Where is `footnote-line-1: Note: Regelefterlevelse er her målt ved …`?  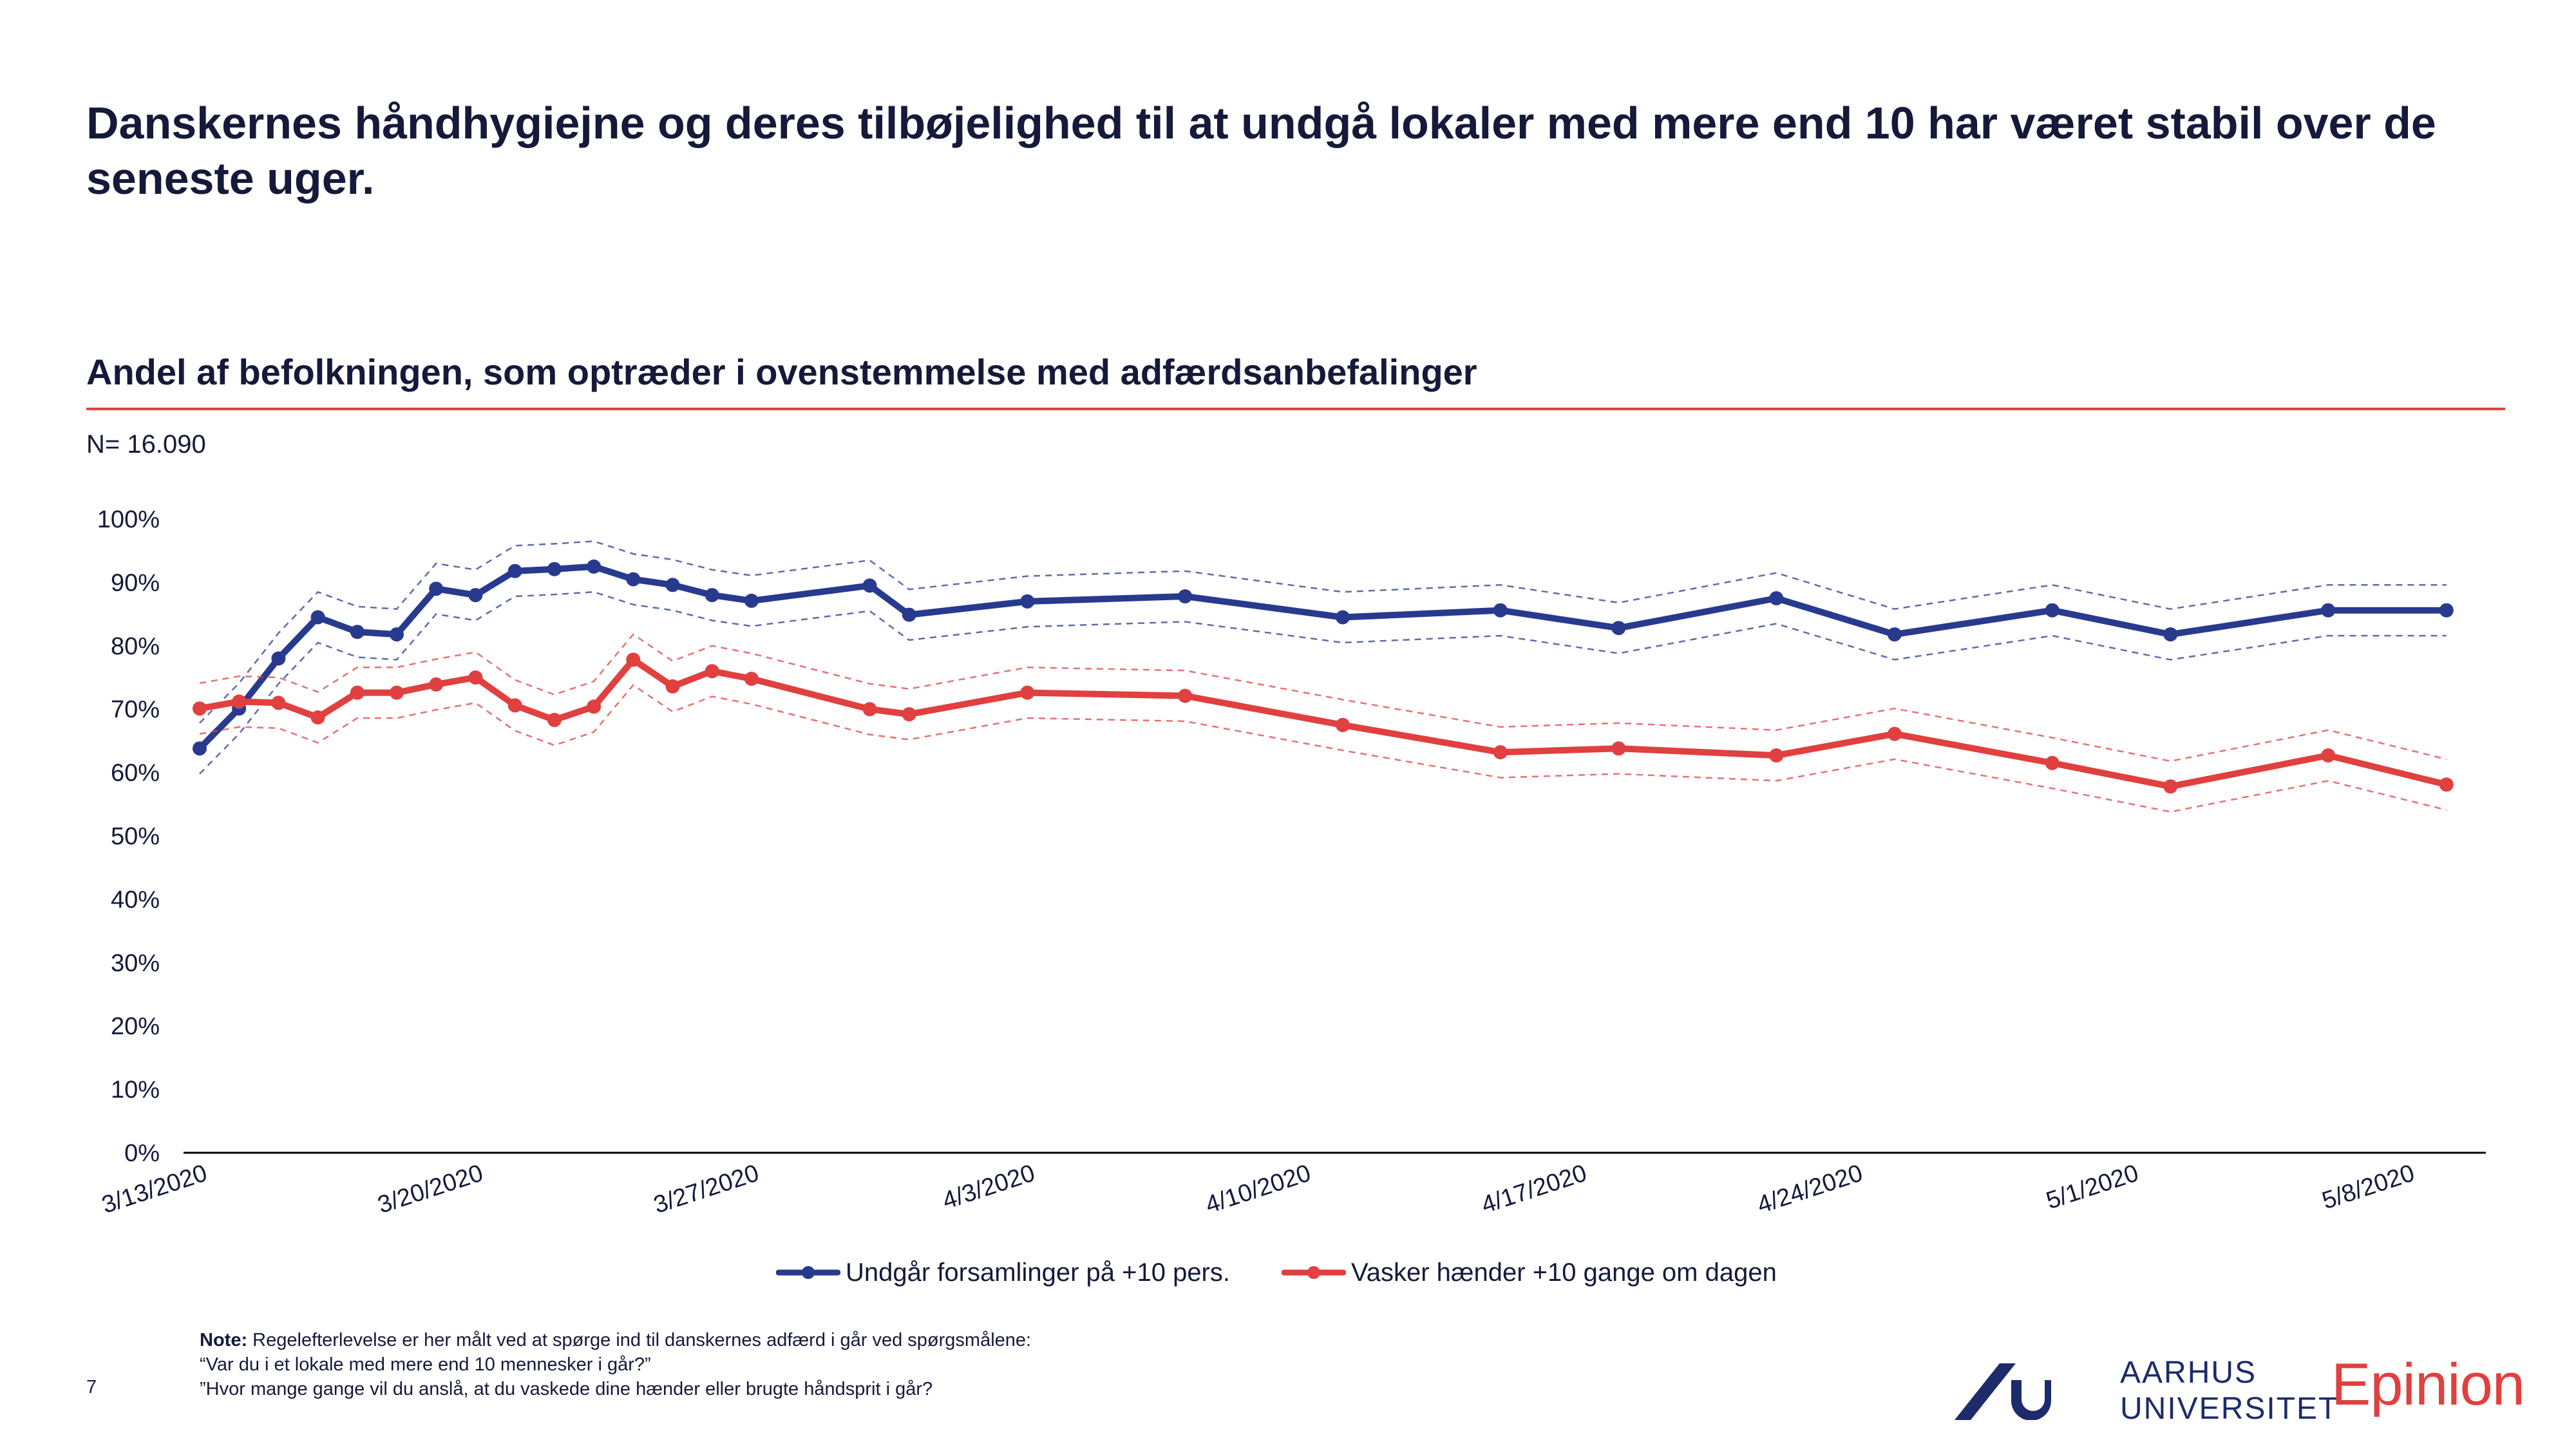 footnote-line-1: Note: Regelefterlevelse er her målt ved … is located at coordinates (615, 1340).